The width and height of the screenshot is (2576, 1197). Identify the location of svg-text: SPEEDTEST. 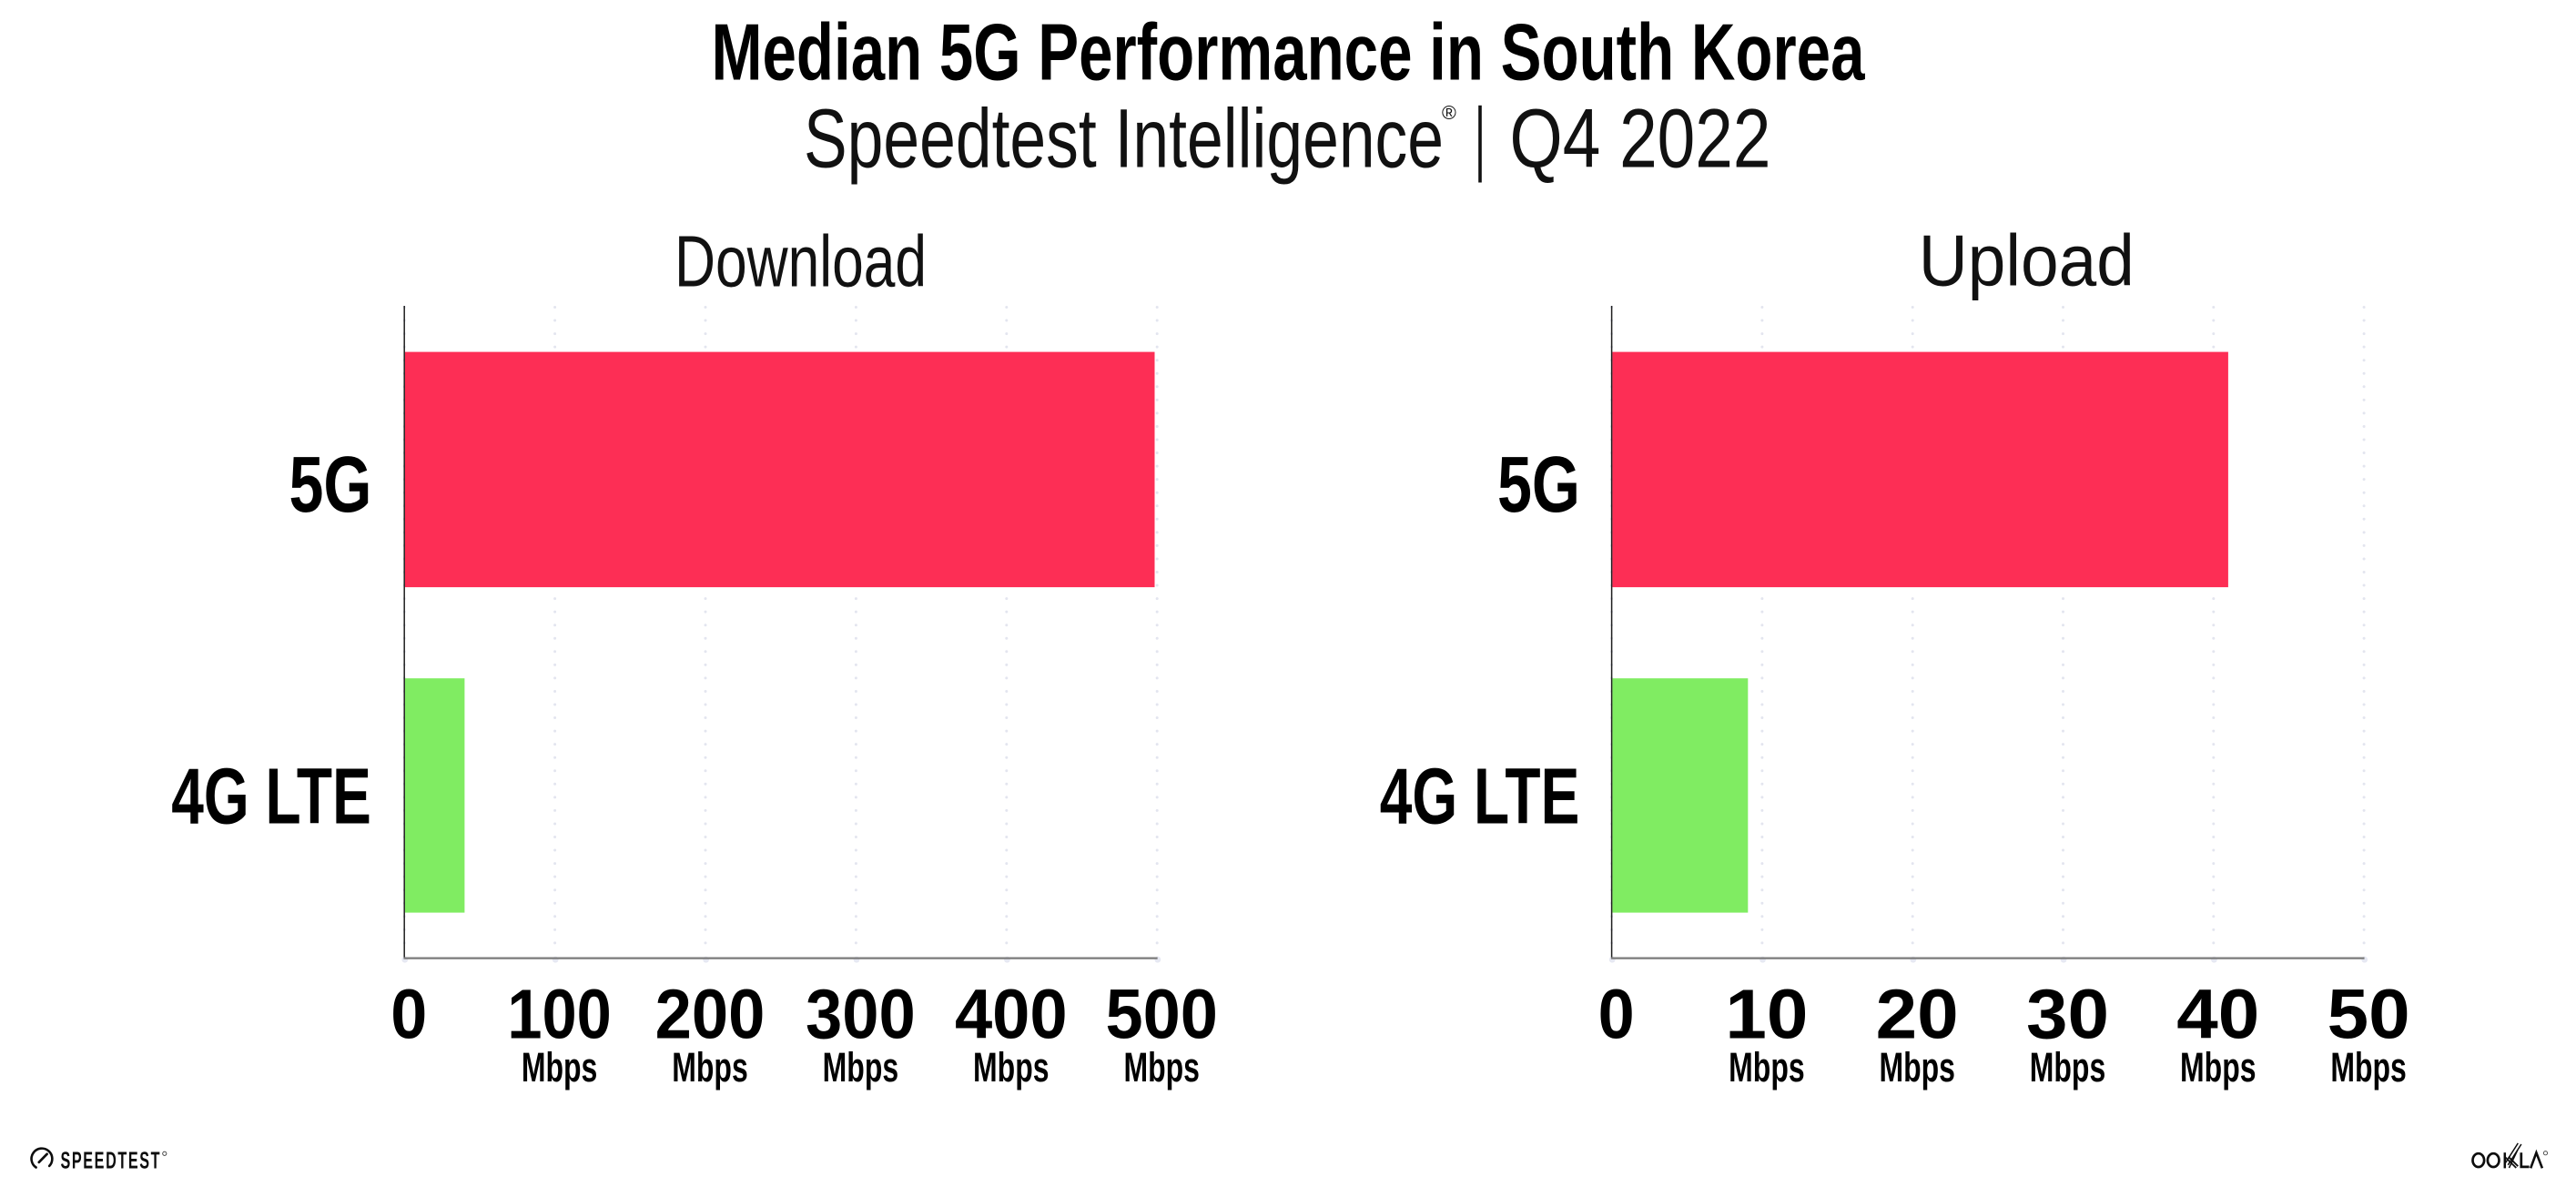
(111, 1162).